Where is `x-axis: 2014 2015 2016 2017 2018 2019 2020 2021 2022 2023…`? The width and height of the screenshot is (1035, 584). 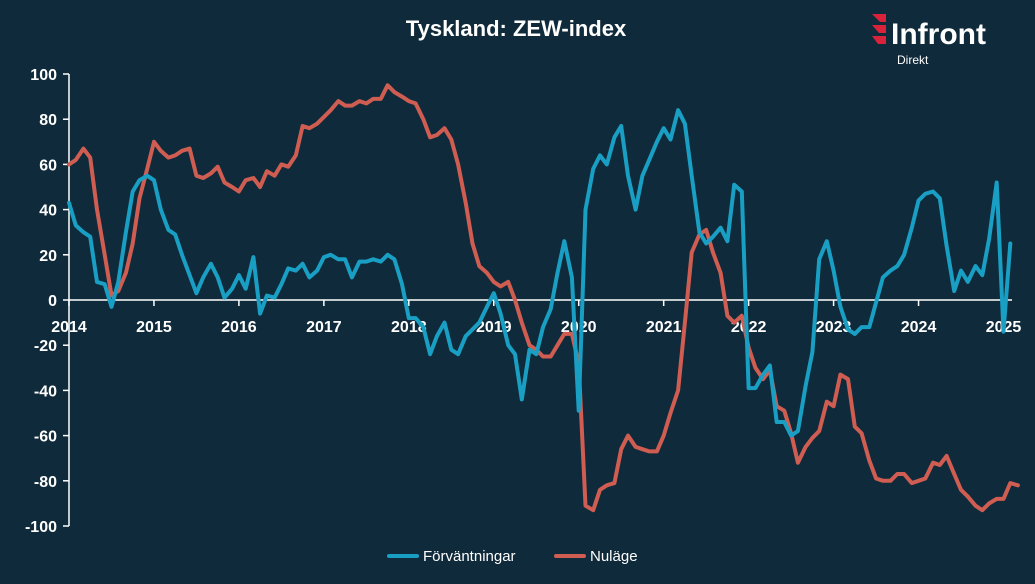 x-axis: 2014 2015 2016 2017 2018 2019 2020 2021 2022 2023… is located at coordinates (536, 317).